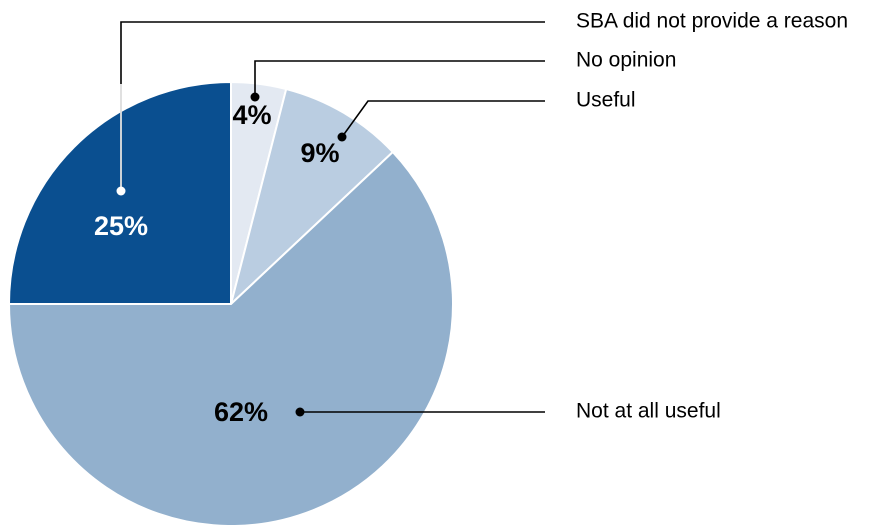 The height and width of the screenshot is (525, 895). Describe the element at coordinates (251, 115) in the screenshot. I see `data-label: 4%` at that location.